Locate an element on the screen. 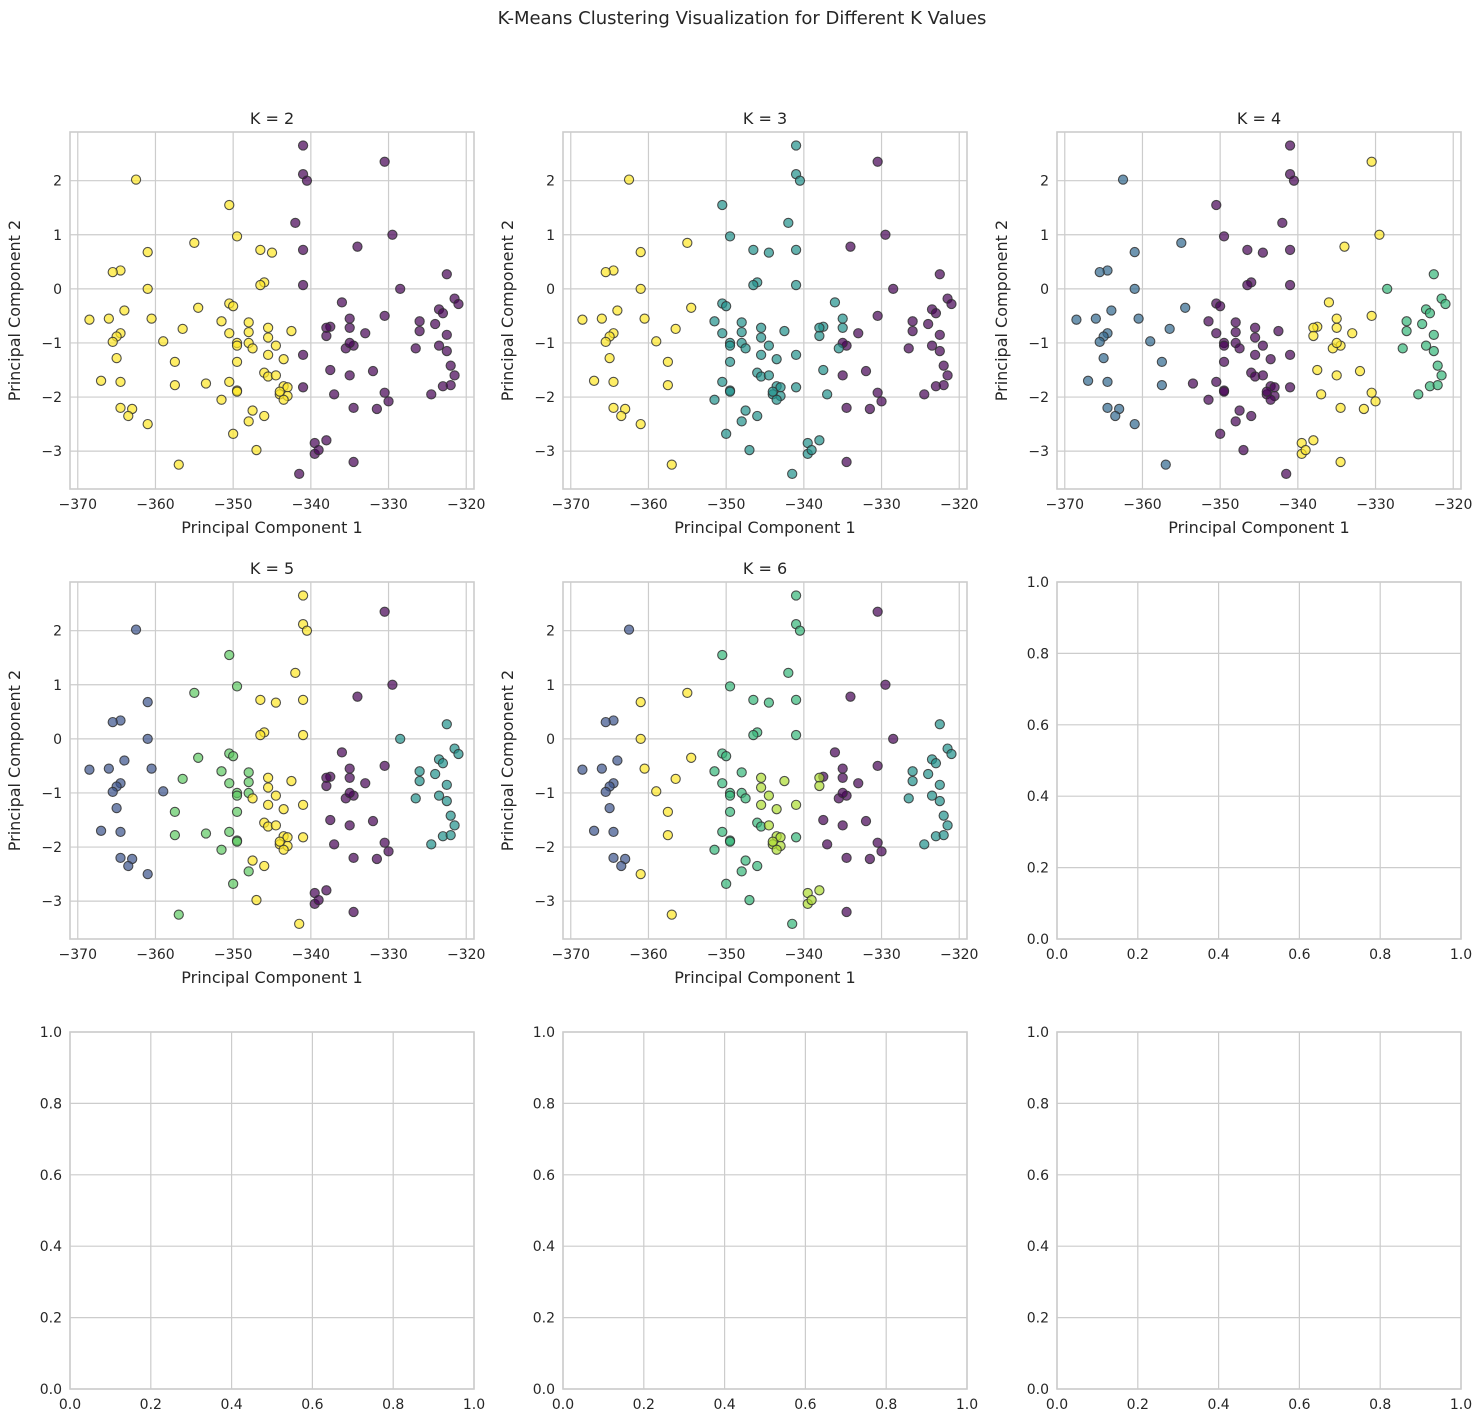 Image resolution: width=1484 pixels, height=1427 pixels. y-tick-label: 0.0 is located at coordinates (1038, 1390).